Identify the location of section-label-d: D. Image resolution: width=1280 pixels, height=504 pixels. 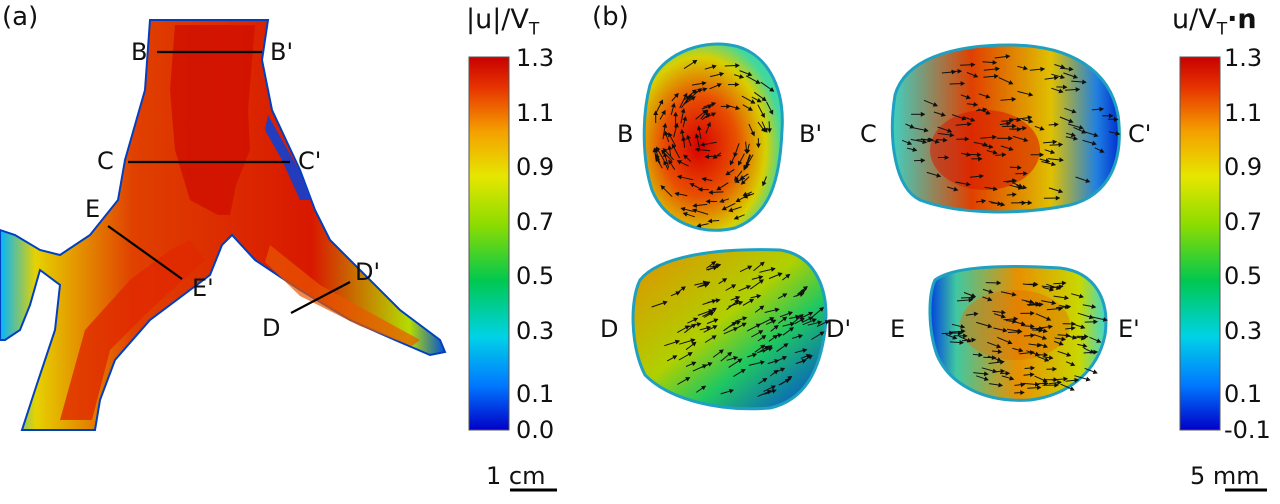
(271, 328).